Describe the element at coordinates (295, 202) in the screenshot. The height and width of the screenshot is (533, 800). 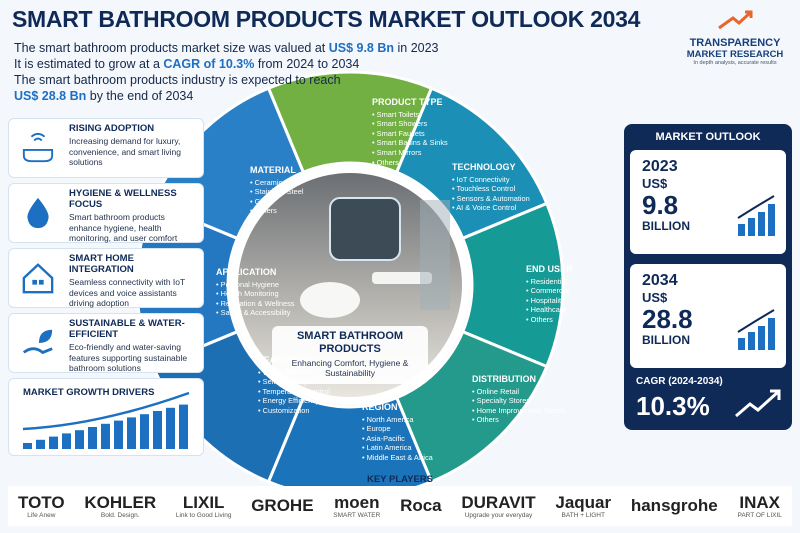
I see `segment-item: Glass` at that location.